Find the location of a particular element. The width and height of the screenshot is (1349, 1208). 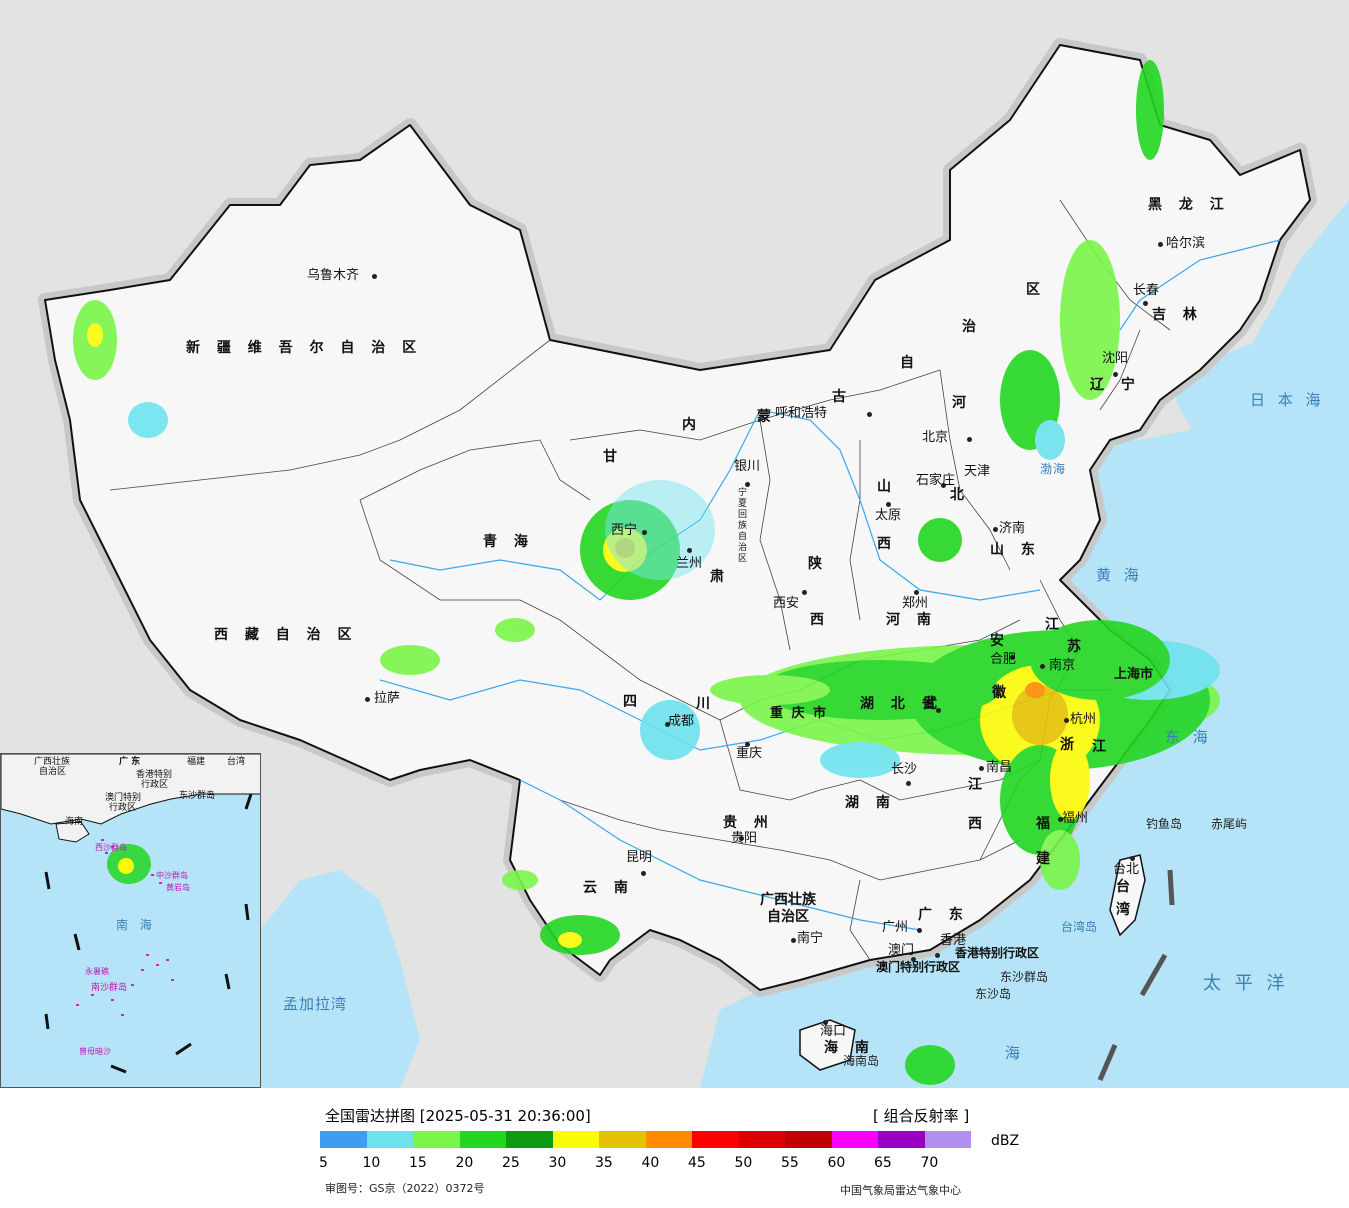

inset-label-nanhai: 南 海 is located at coordinates (136, 925).